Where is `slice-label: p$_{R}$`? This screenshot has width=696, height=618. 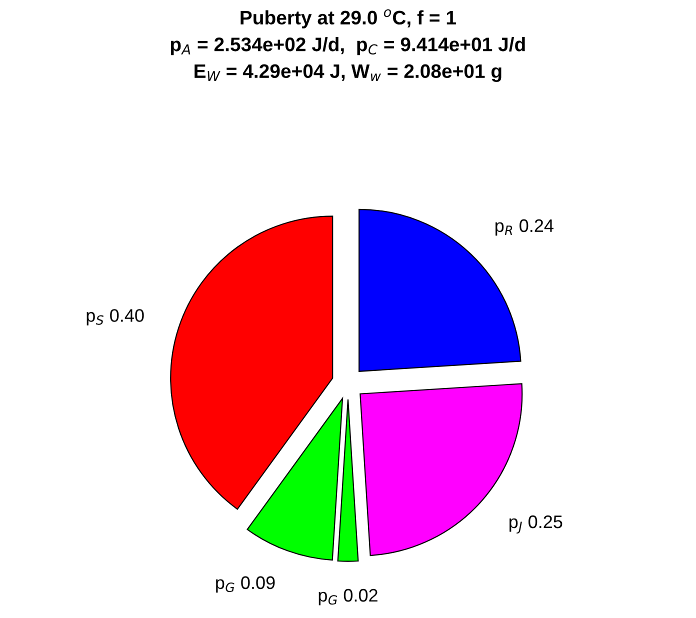
slice-label: p$_{R}$ is located at coordinates (504, 229).